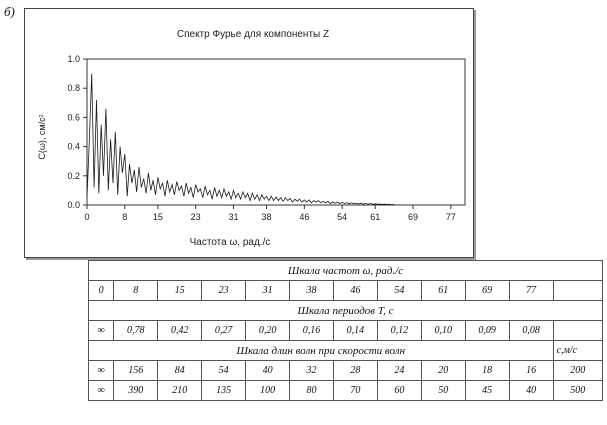  What do you see at coordinates (73, 176) in the screenshot?
I see `y-tick-label: 0.2` at bounding box center [73, 176].